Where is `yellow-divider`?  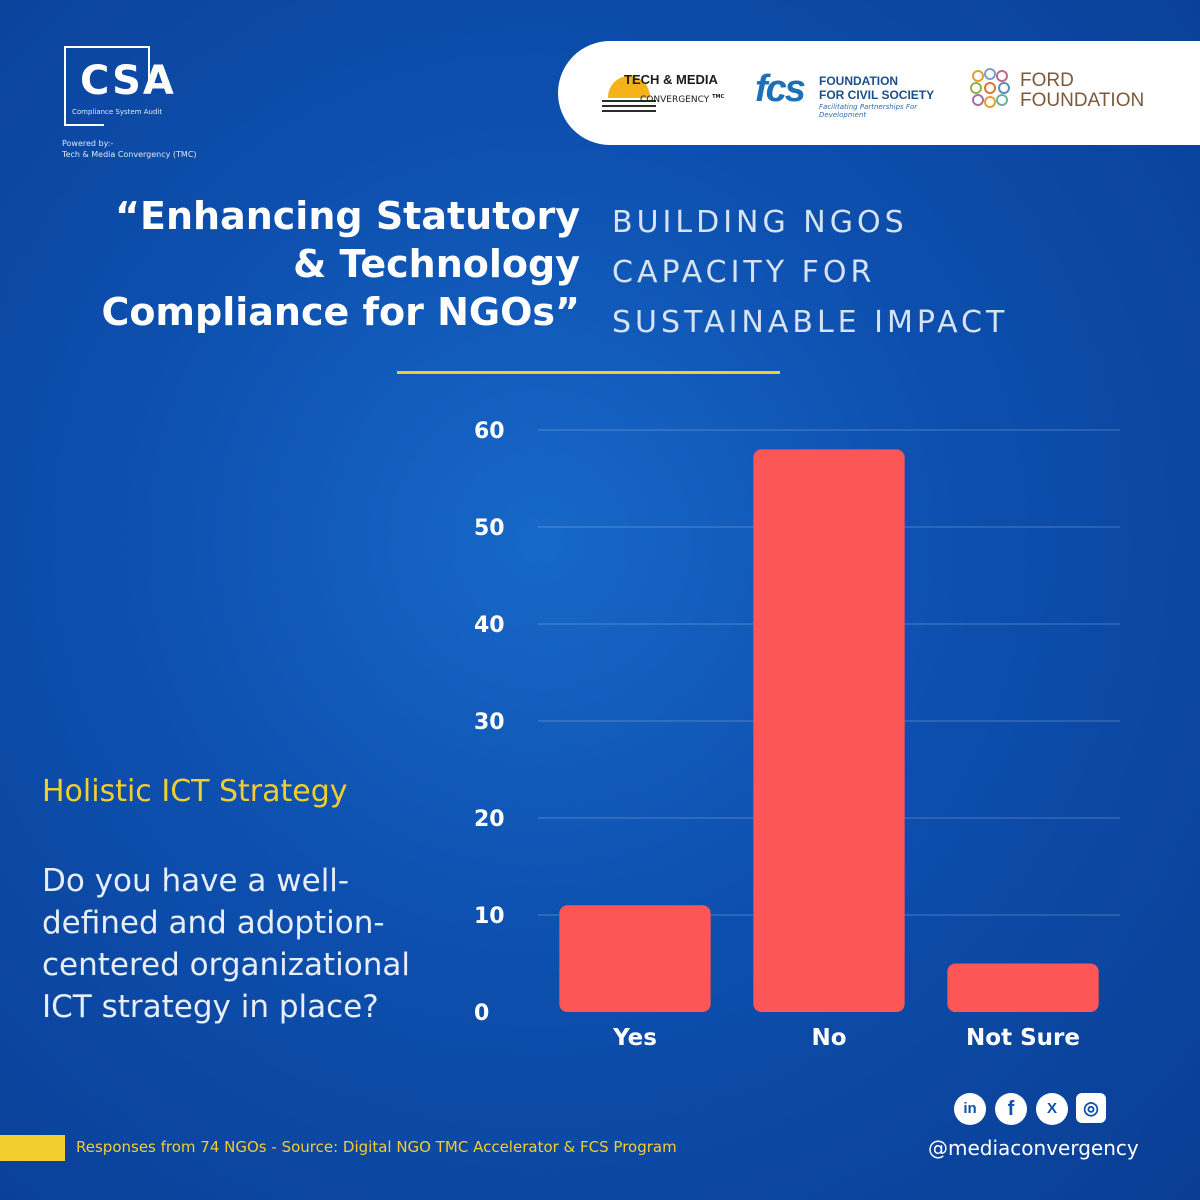 yellow-divider is located at coordinates (588, 372).